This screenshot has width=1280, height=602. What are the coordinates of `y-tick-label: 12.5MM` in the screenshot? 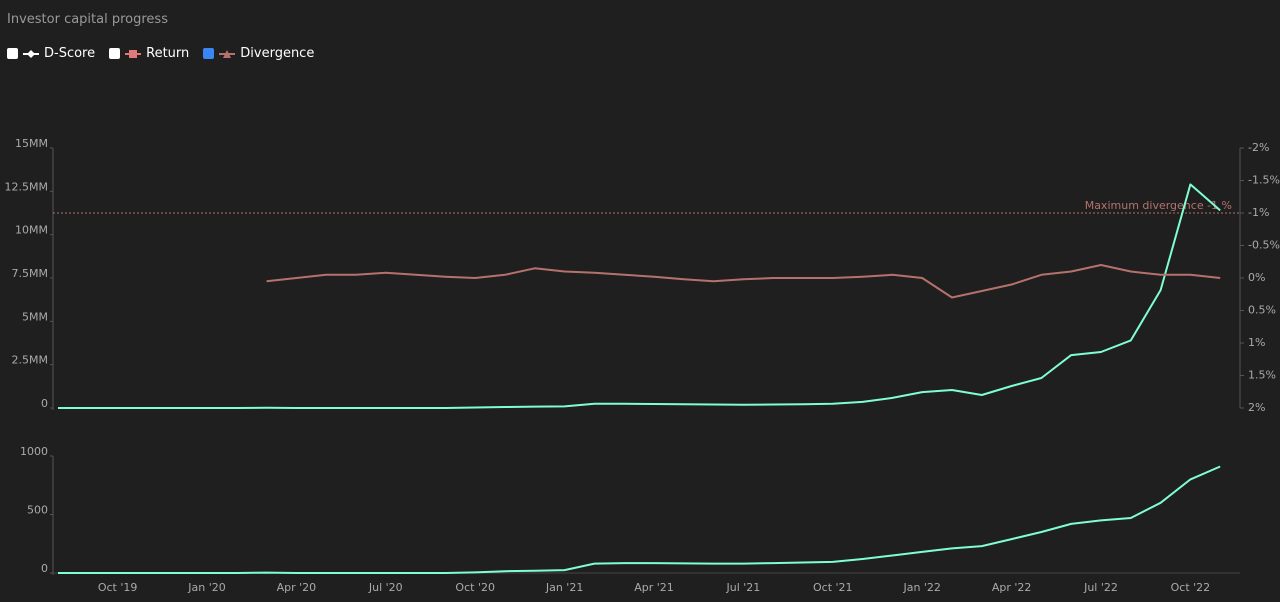 It's located at (26, 186).